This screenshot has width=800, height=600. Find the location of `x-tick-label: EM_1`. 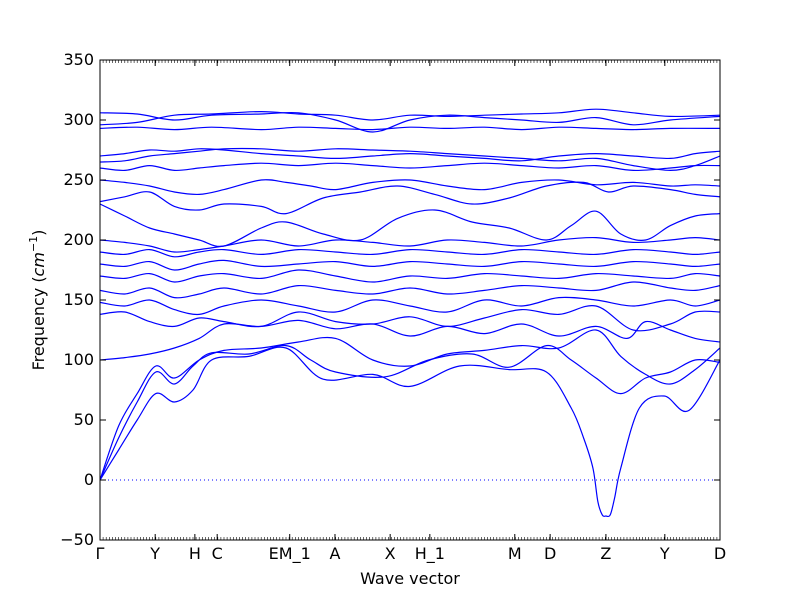

x-tick-label: EM_1 is located at coordinates (290, 554).